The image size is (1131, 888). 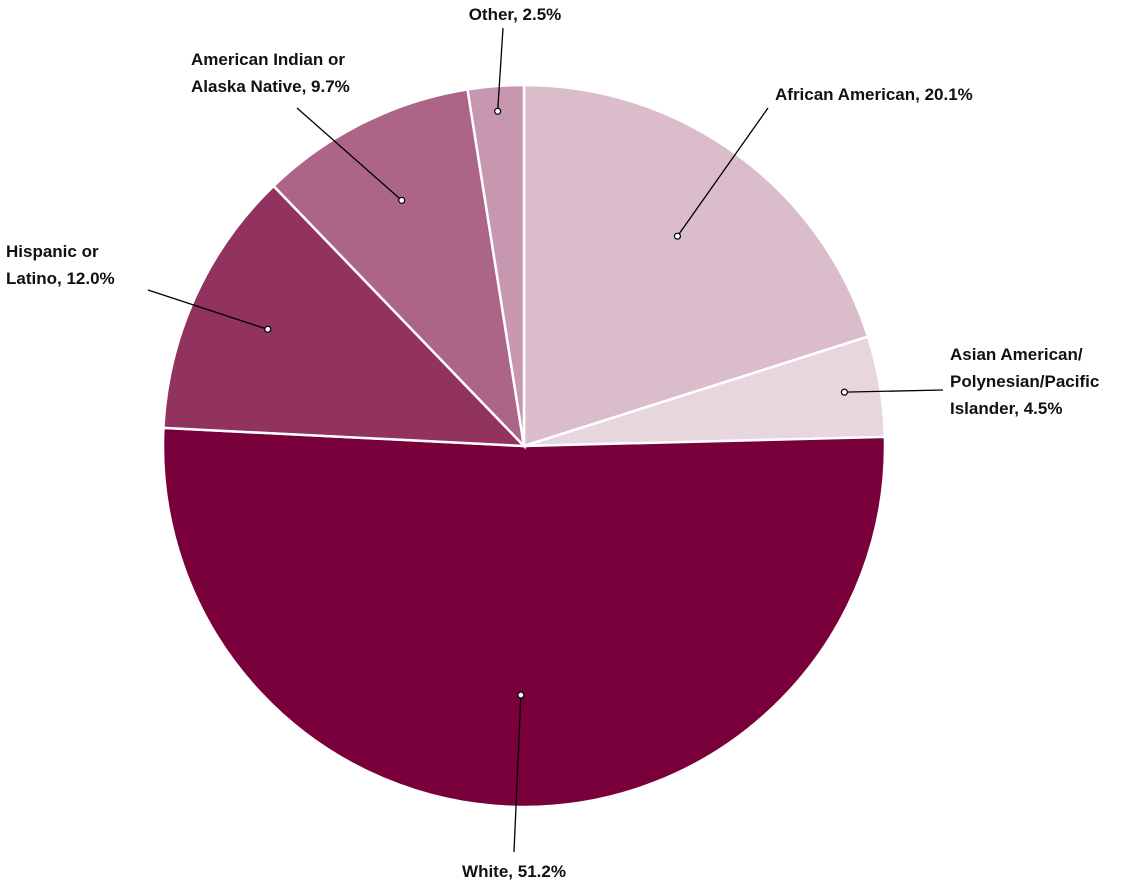 What do you see at coordinates (517, 774) in the screenshot?
I see `leader-line-white` at bounding box center [517, 774].